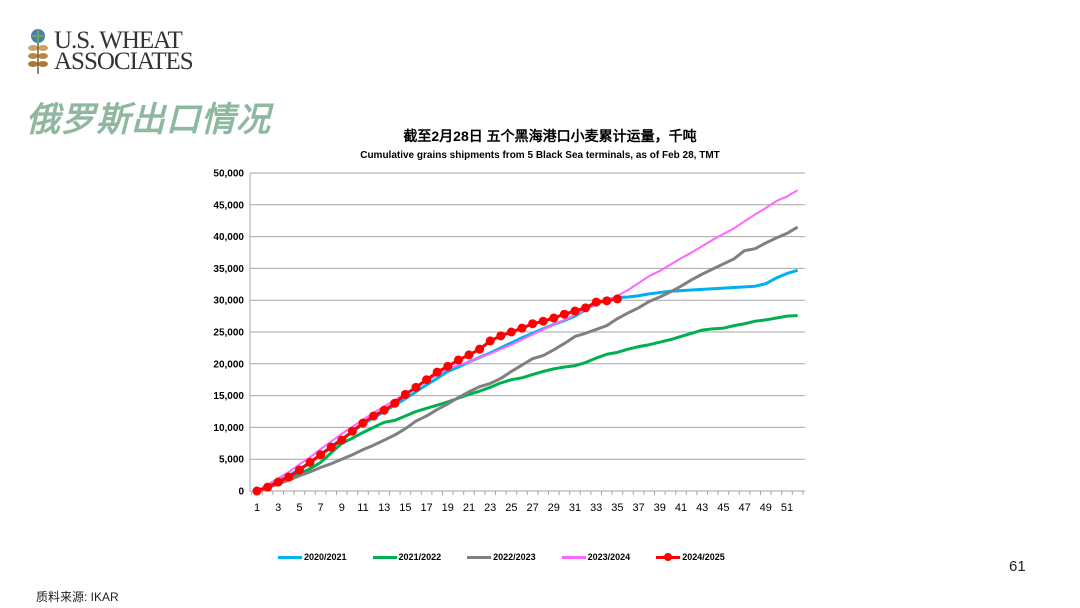 This screenshot has height=608, width=1080. I want to click on y-tick-label: 5,000, so click(231, 460).